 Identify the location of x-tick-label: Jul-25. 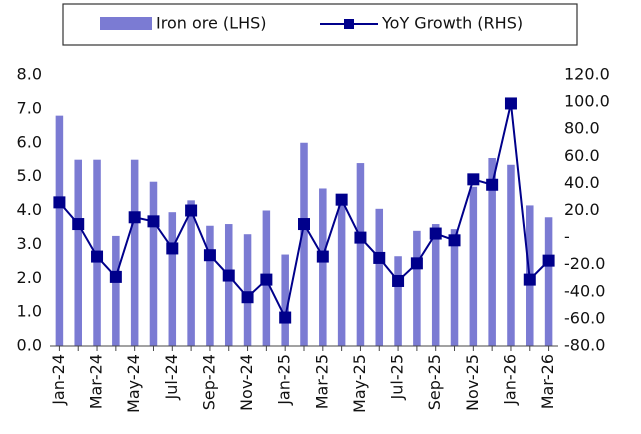
(397, 377).